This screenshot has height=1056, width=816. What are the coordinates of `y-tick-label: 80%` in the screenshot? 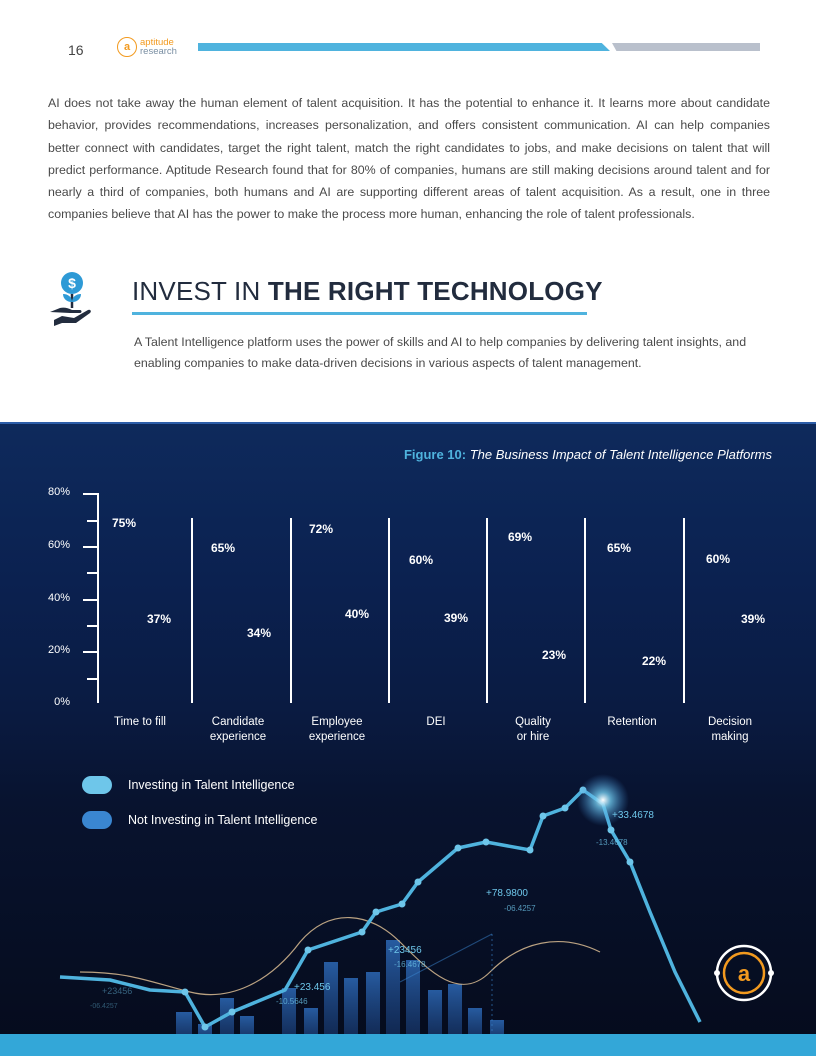 It's located at (58, 492).